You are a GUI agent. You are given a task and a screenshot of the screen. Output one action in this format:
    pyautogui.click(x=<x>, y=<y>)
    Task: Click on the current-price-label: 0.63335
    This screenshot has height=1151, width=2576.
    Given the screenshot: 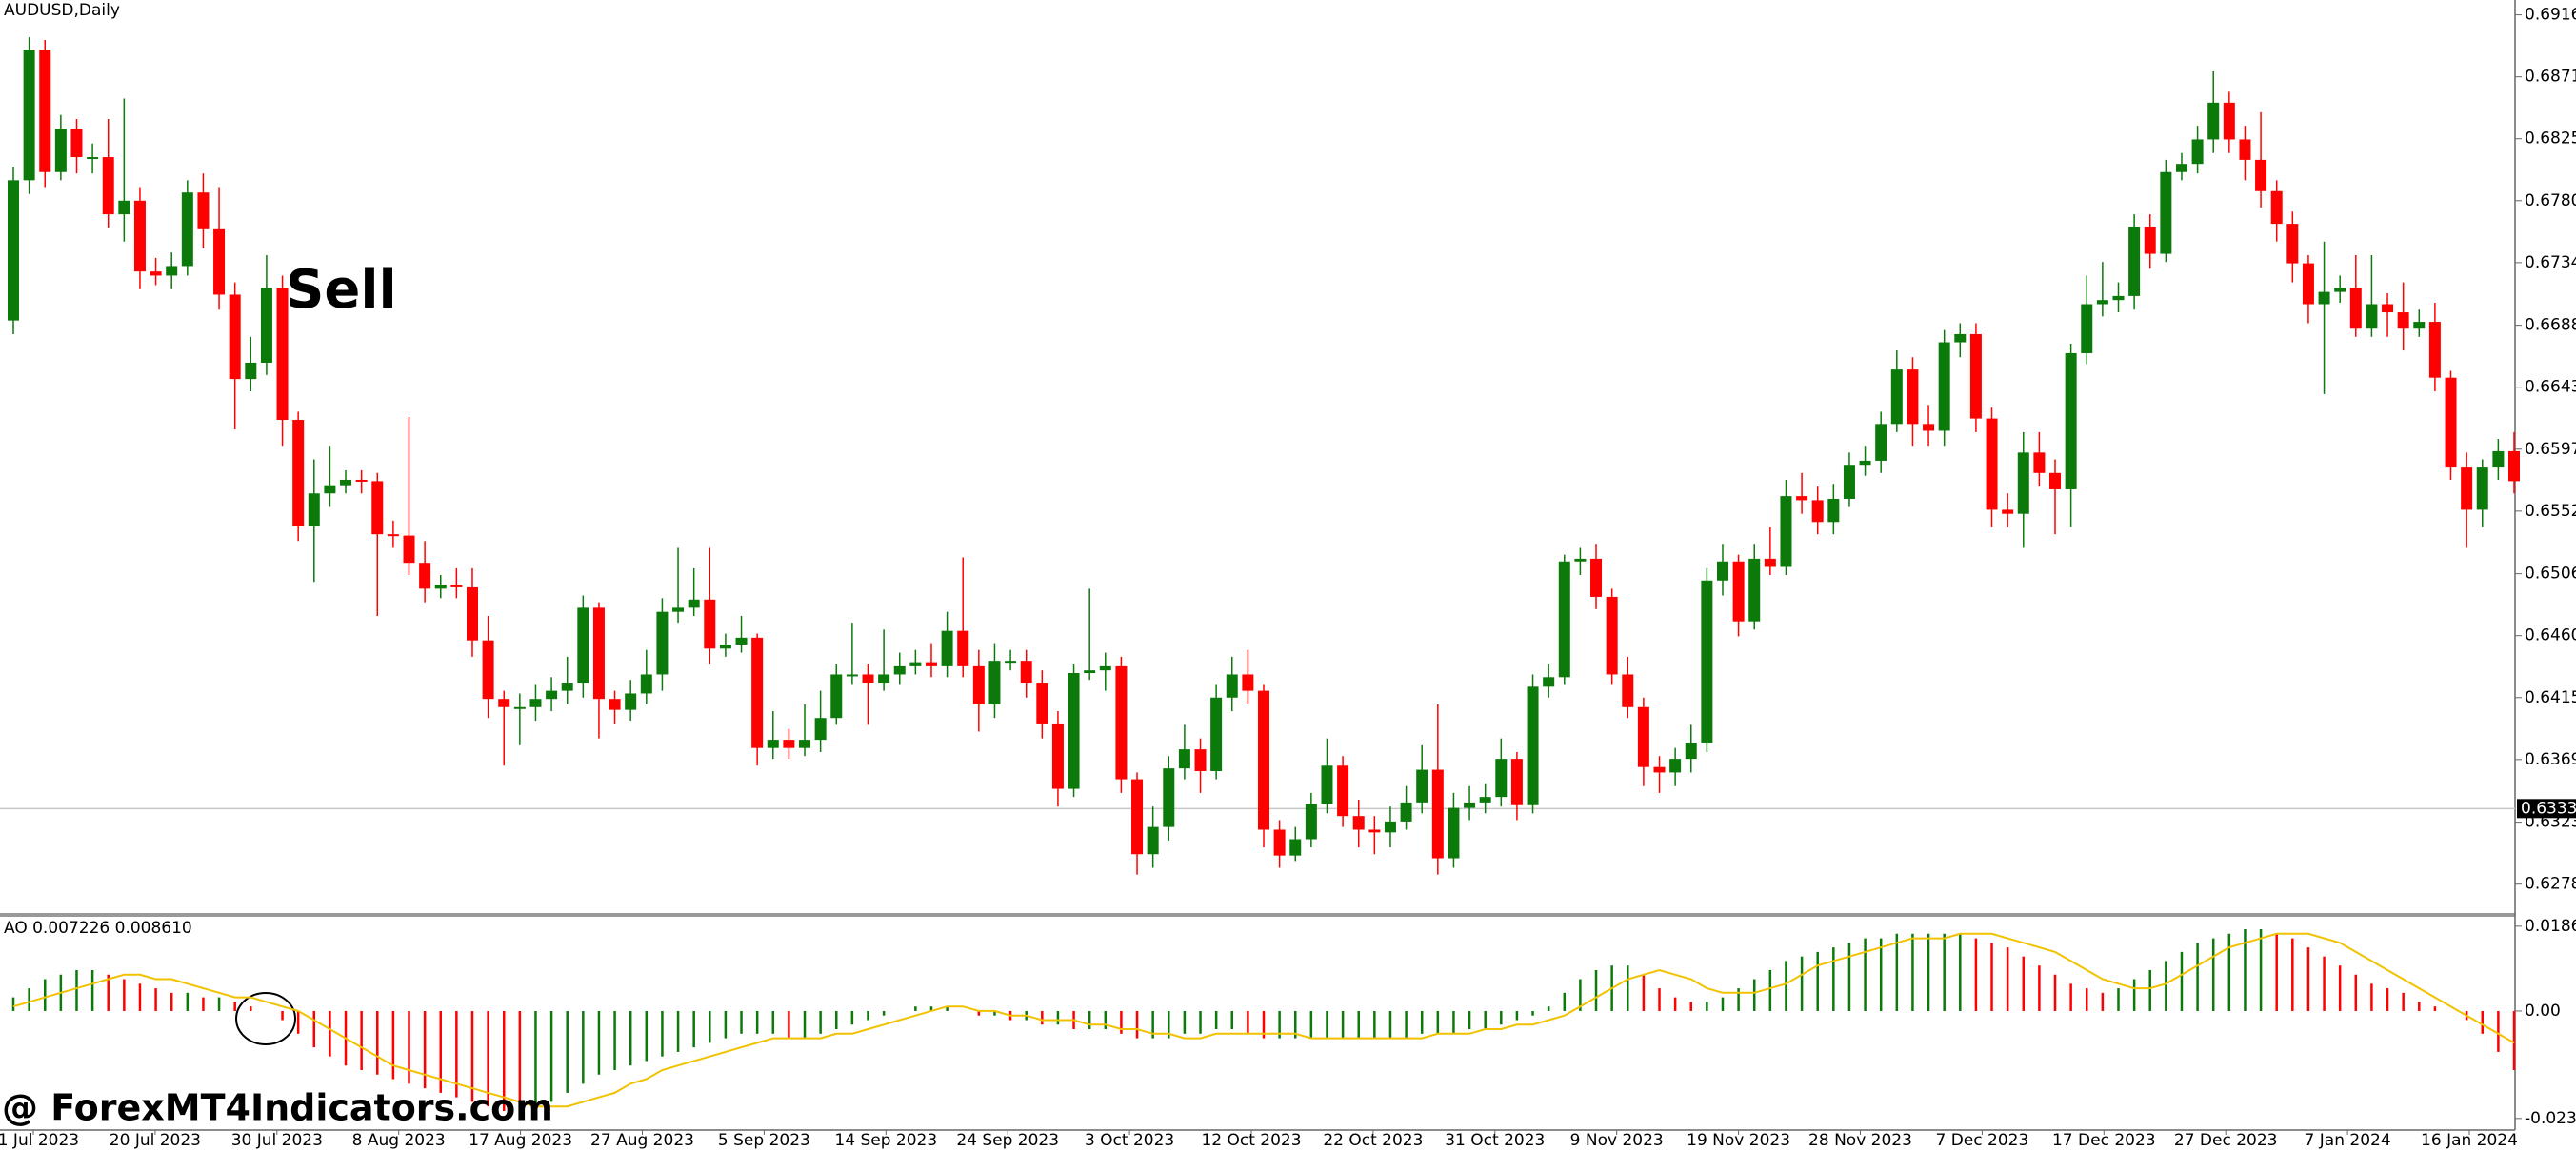 What is the action you would take?
    pyautogui.click(x=2548, y=808)
    